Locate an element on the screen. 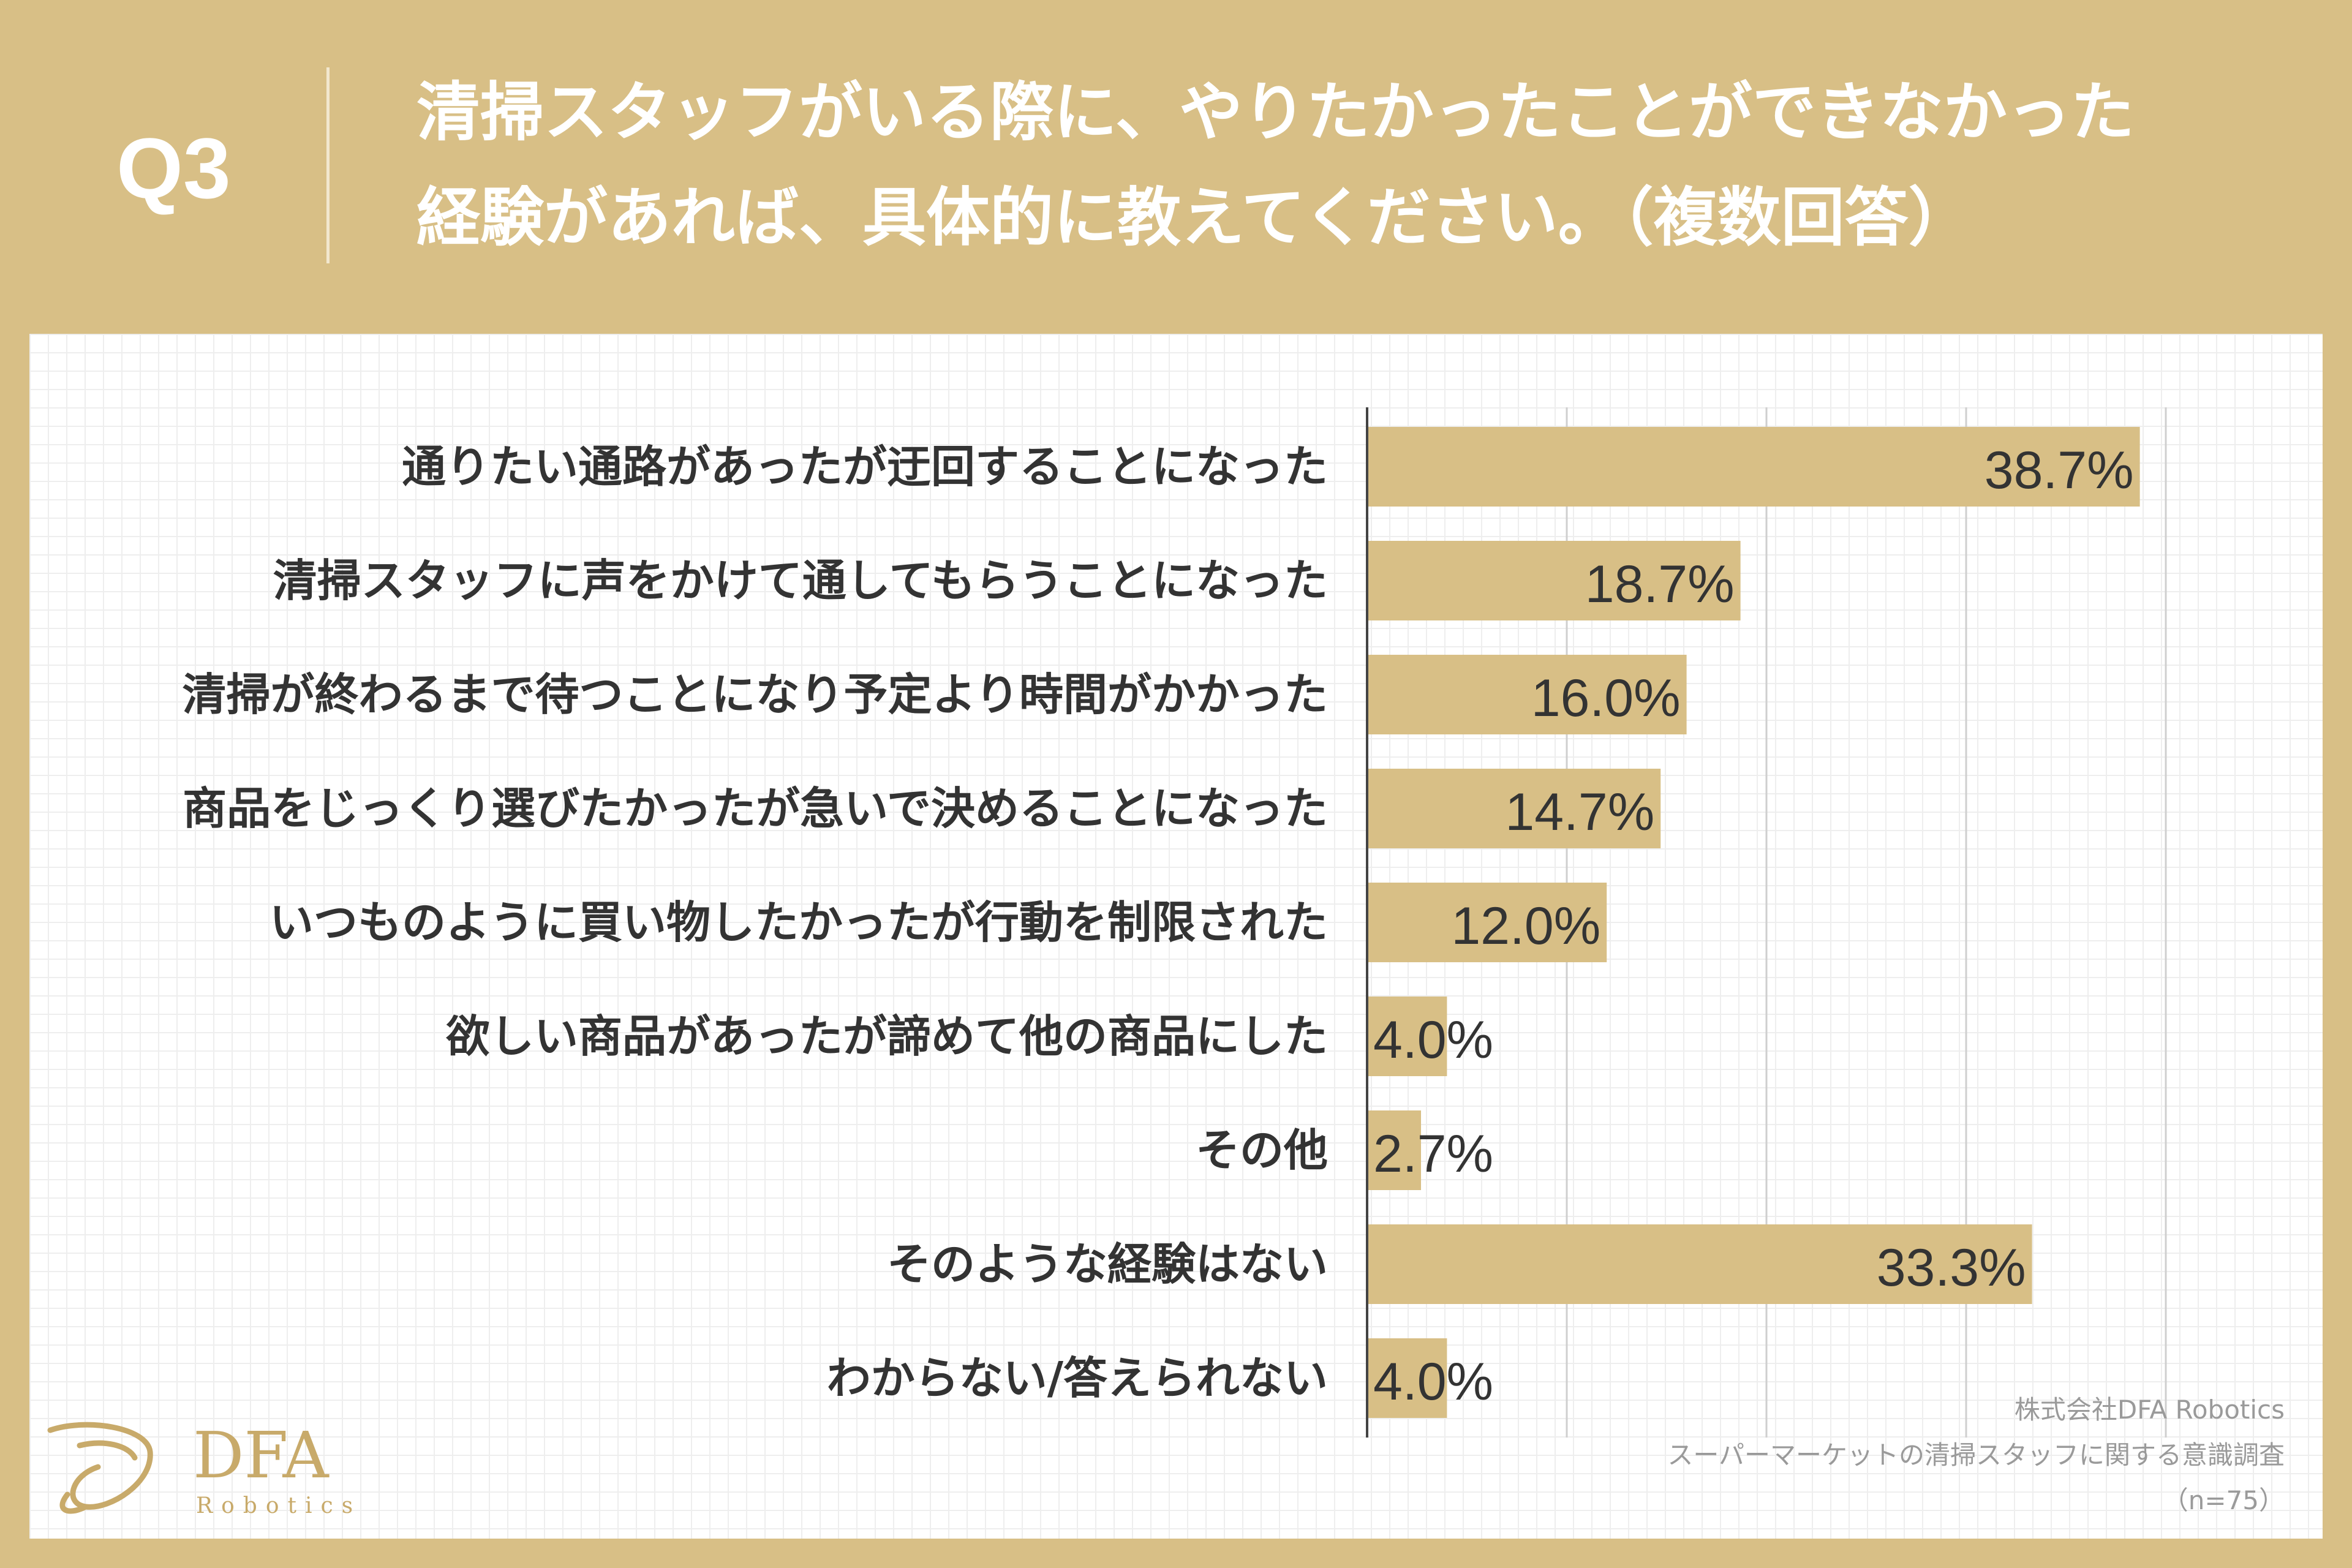 This screenshot has width=2352, height=1568. category-label: 欲しい商品があったが諦めて他の商品にした is located at coordinates (886, 1036).